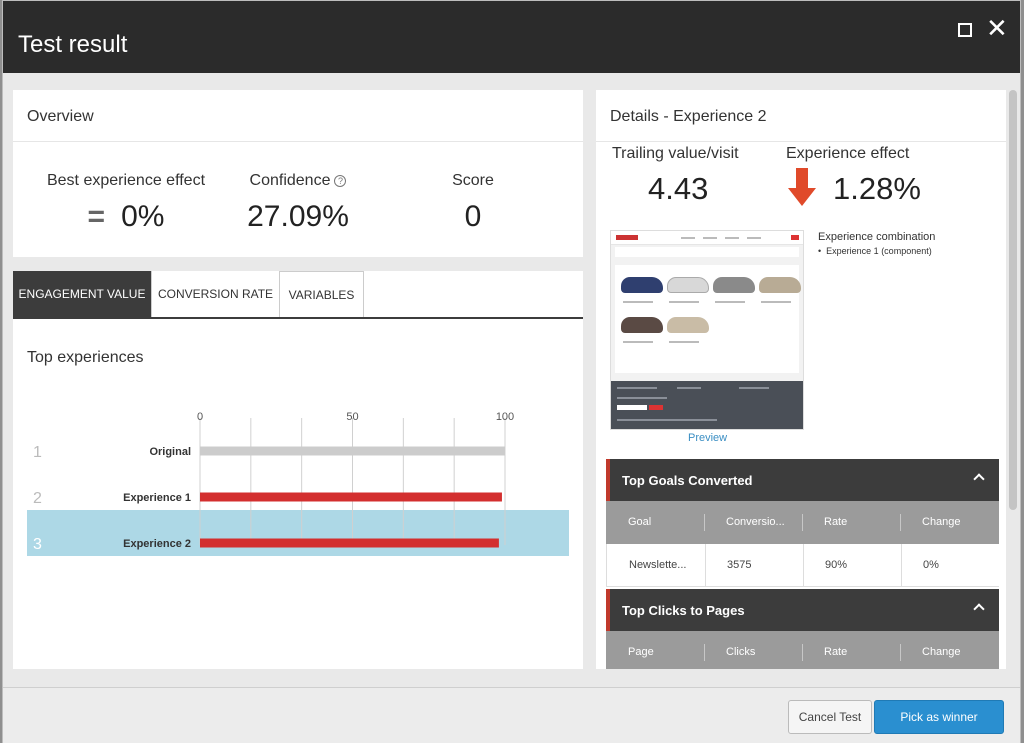 The image size is (1024, 743). I want to click on goals-table-header: Goal Conversio... Rate Change, so click(802, 522).